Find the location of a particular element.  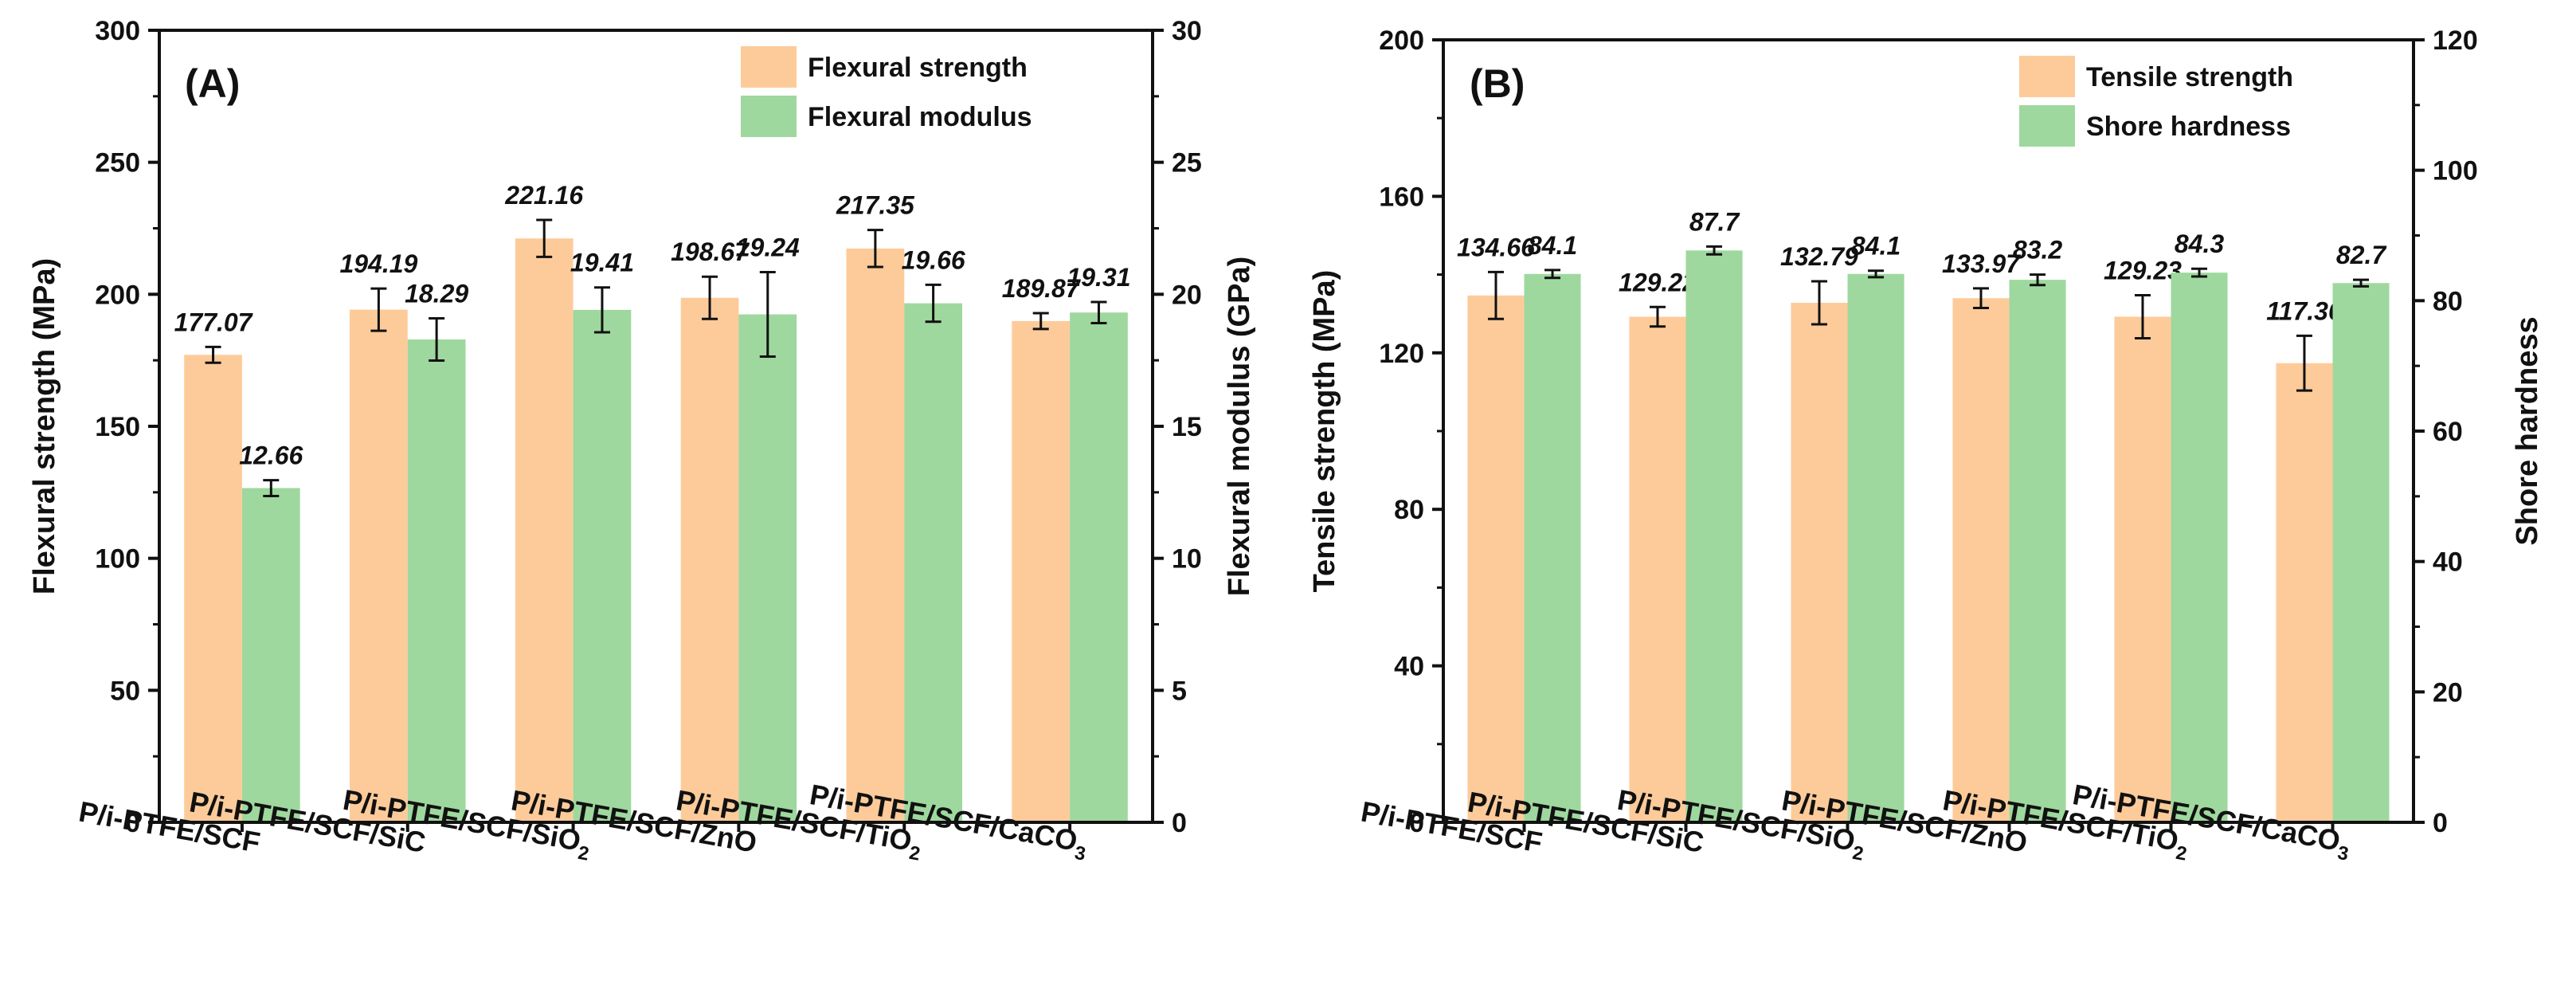

data-label: 12.66 is located at coordinates (271, 455).